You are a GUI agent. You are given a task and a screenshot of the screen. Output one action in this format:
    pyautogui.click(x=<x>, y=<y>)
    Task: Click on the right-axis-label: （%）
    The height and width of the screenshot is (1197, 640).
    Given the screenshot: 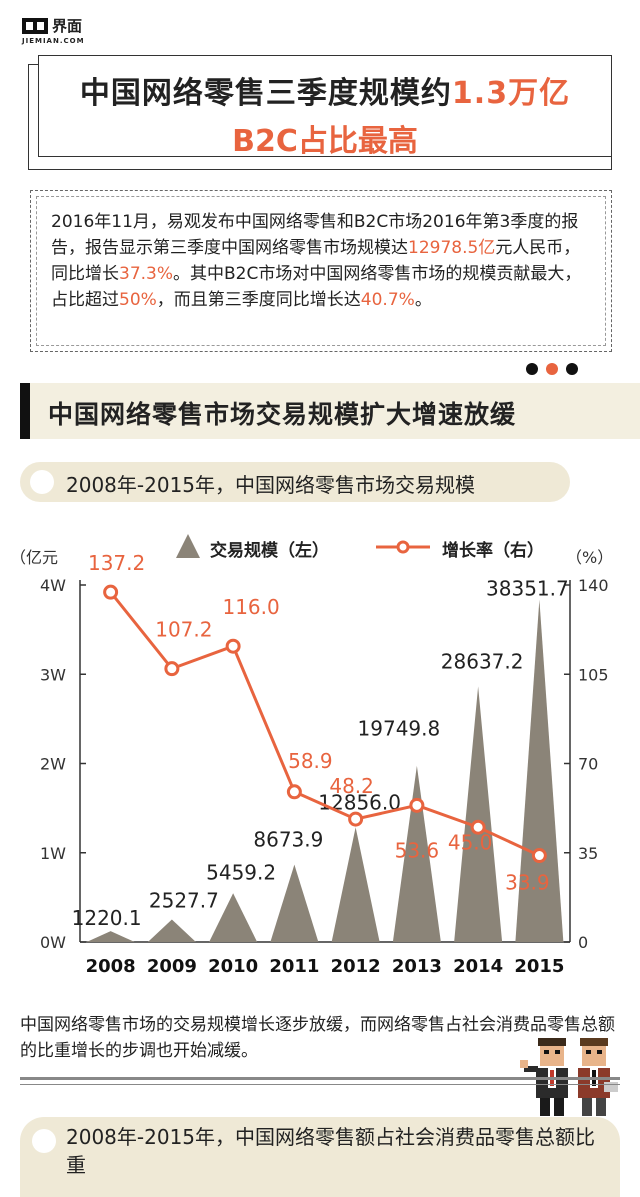 What is the action you would take?
    pyautogui.click(x=589, y=557)
    